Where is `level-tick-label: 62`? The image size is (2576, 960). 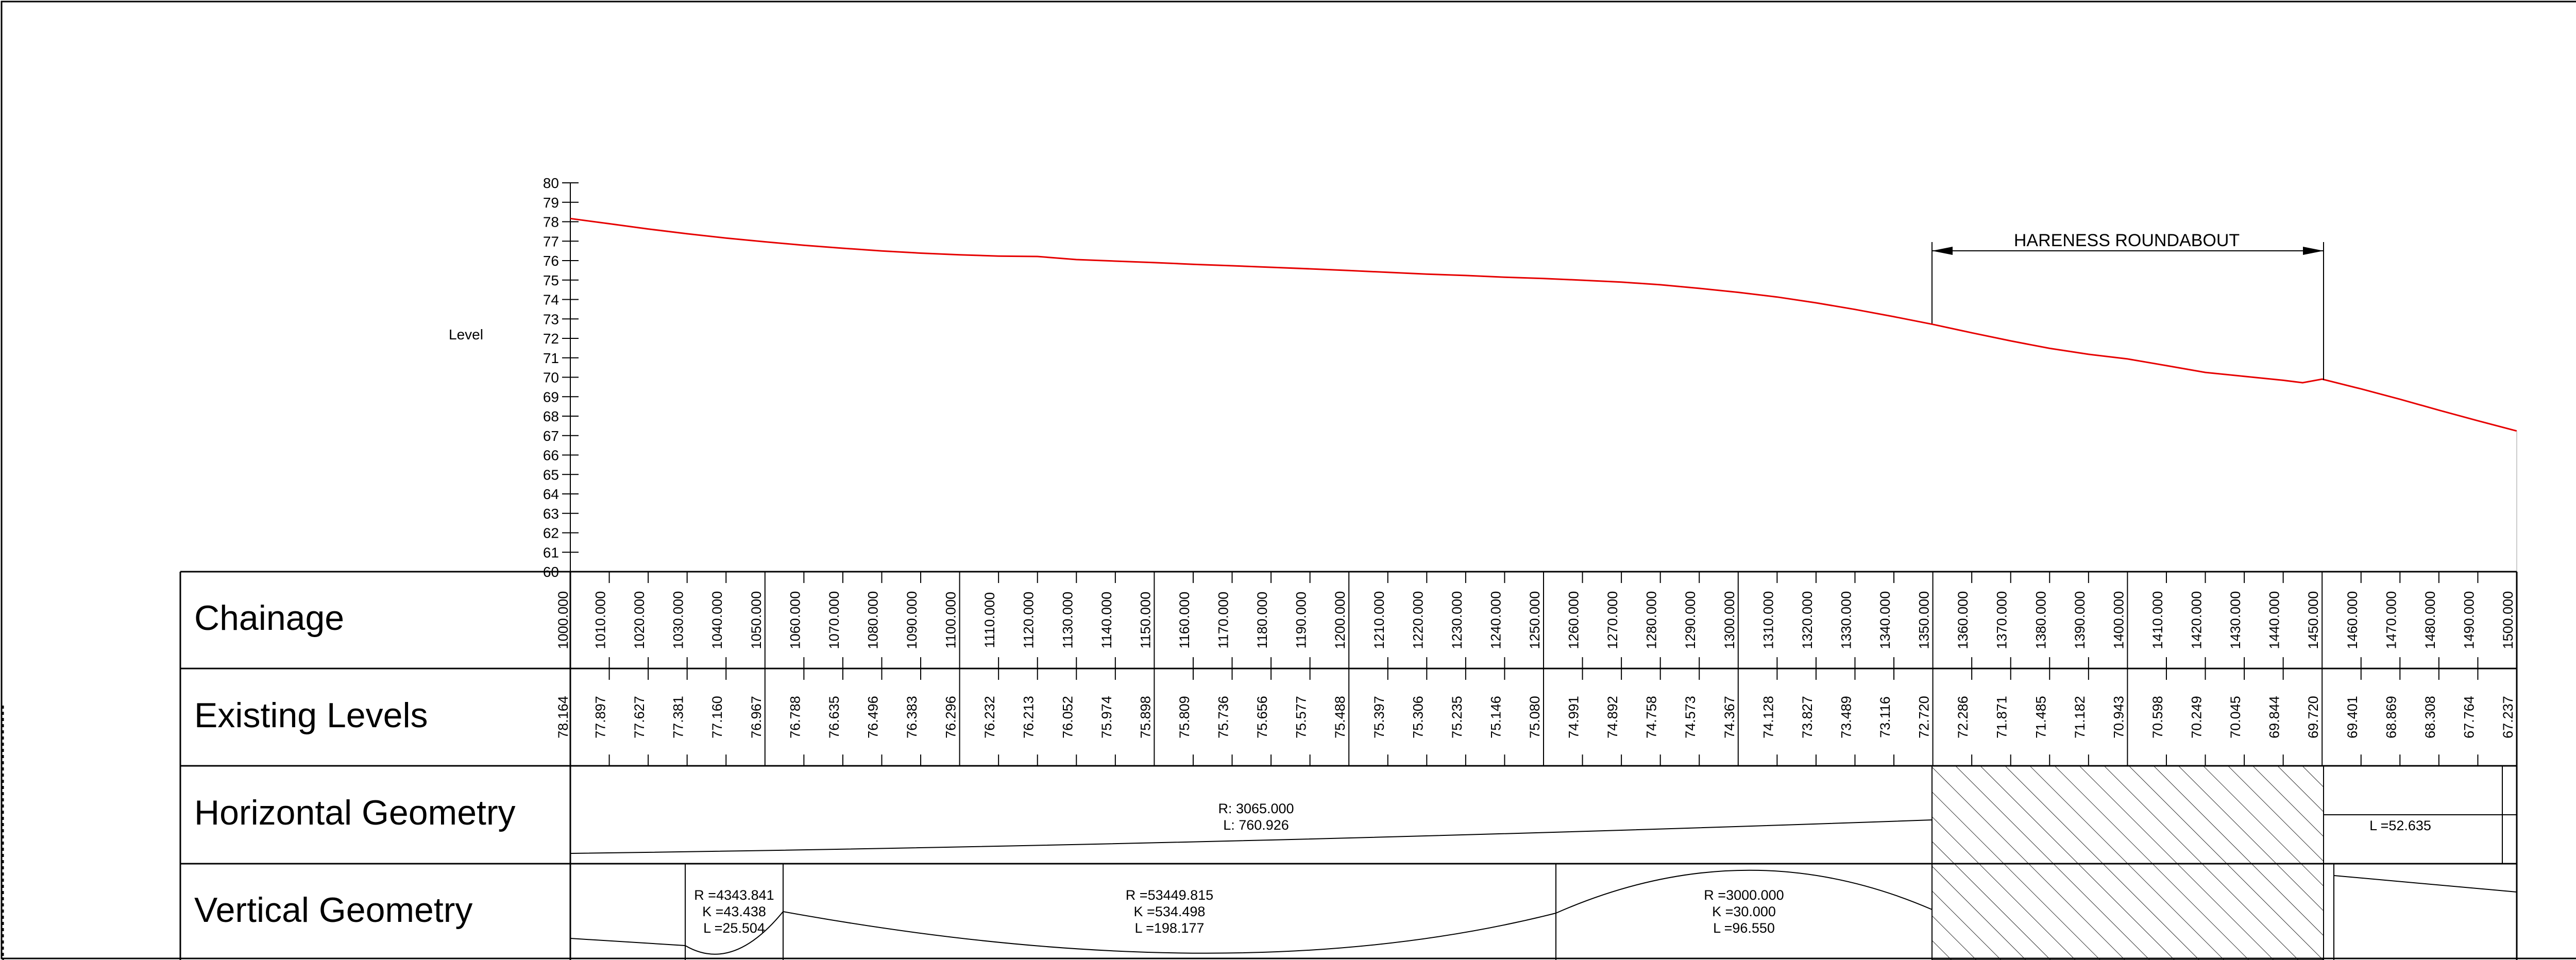 level-tick-label: 62 is located at coordinates (551, 533).